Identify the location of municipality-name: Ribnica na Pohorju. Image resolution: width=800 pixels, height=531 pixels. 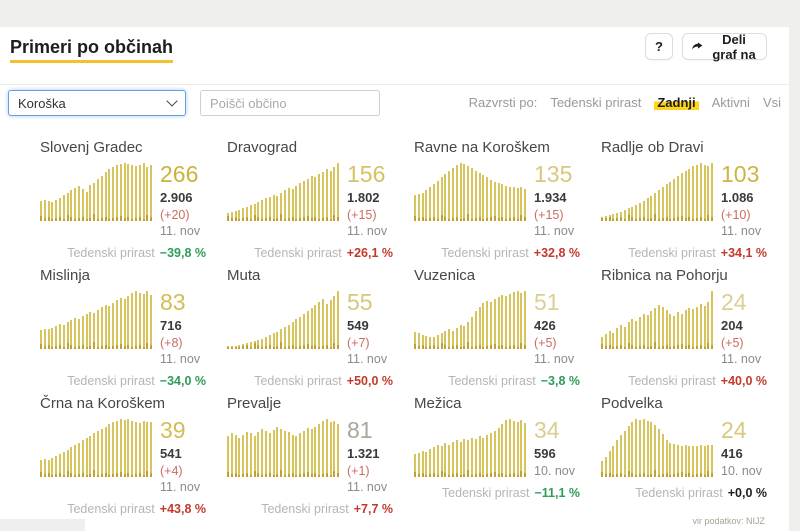
(664, 275).